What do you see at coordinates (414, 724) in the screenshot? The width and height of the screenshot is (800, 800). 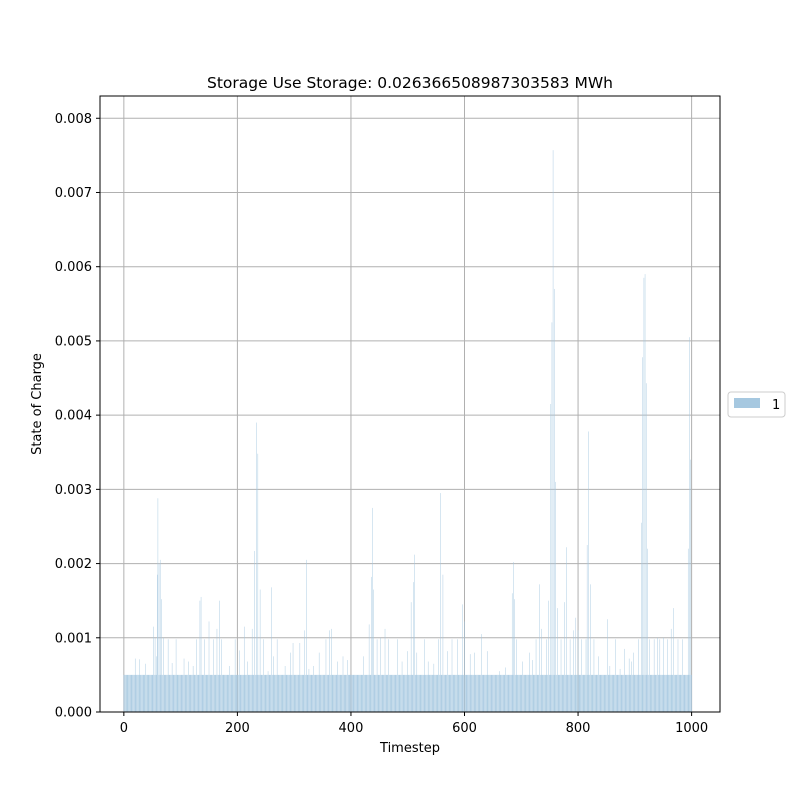 I see `x-axis-ticks: 0 200 400 600 800 1000` at bounding box center [414, 724].